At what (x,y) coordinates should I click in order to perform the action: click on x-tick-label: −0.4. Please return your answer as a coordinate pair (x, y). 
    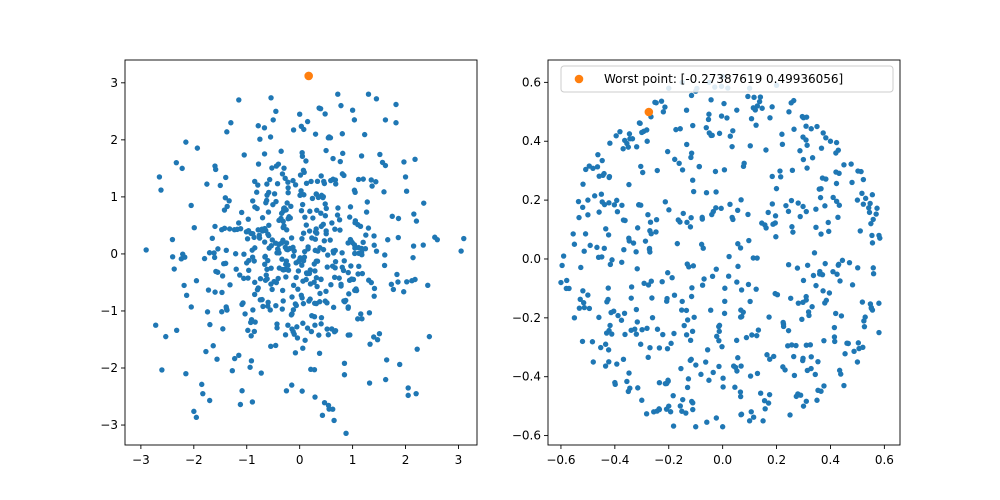
    Looking at the image, I should click on (614, 460).